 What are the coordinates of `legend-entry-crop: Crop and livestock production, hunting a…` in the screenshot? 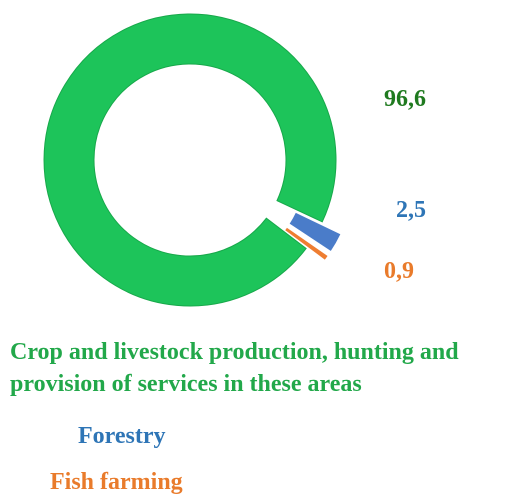 It's located at (234, 368).